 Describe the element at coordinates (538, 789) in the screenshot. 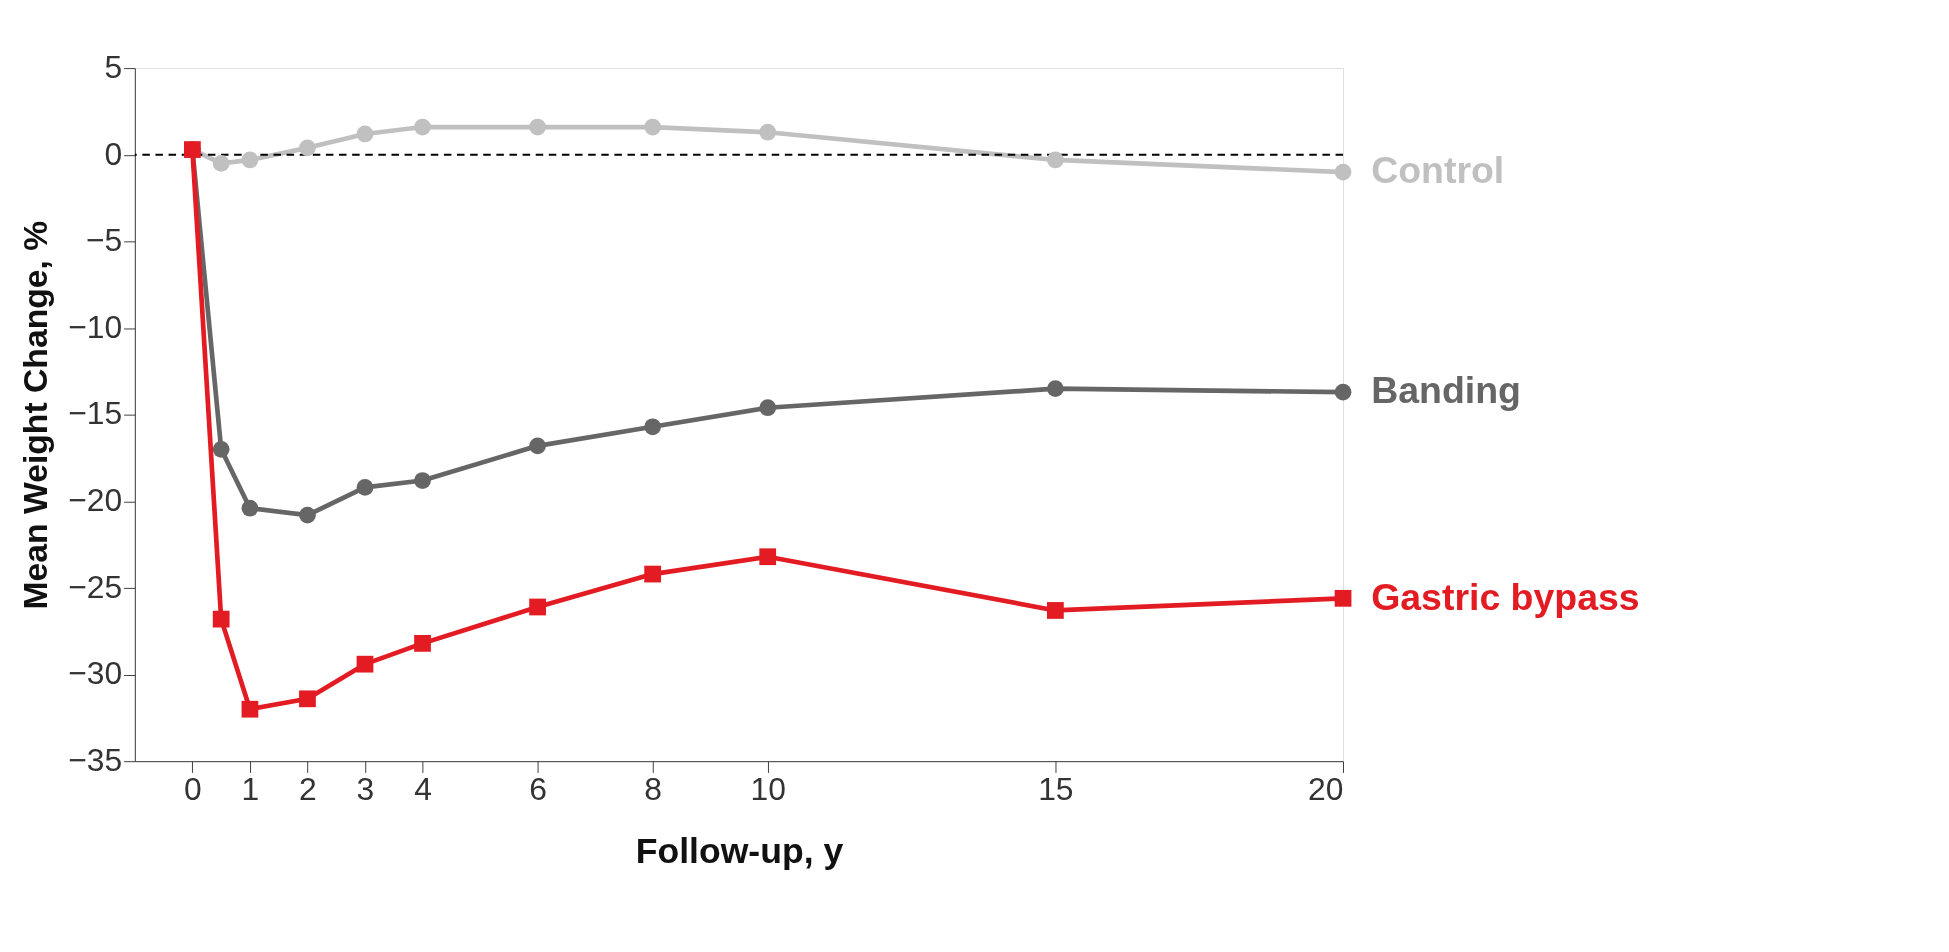

I see `x-tick-label: 6` at that location.